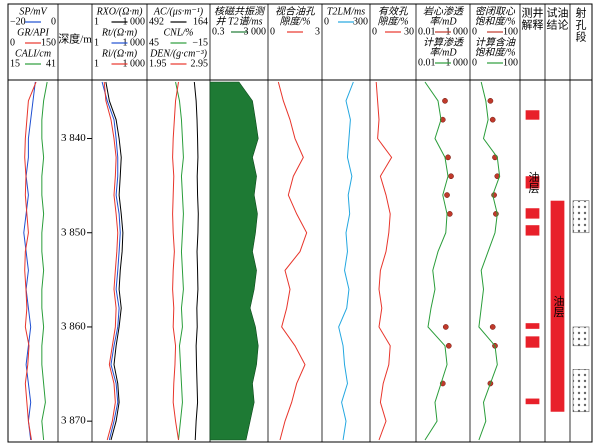 This screenshot has height=447, width=602. Describe the element at coordinates (360, 21) in the screenshot. I see `scale-right: 300` at that location.